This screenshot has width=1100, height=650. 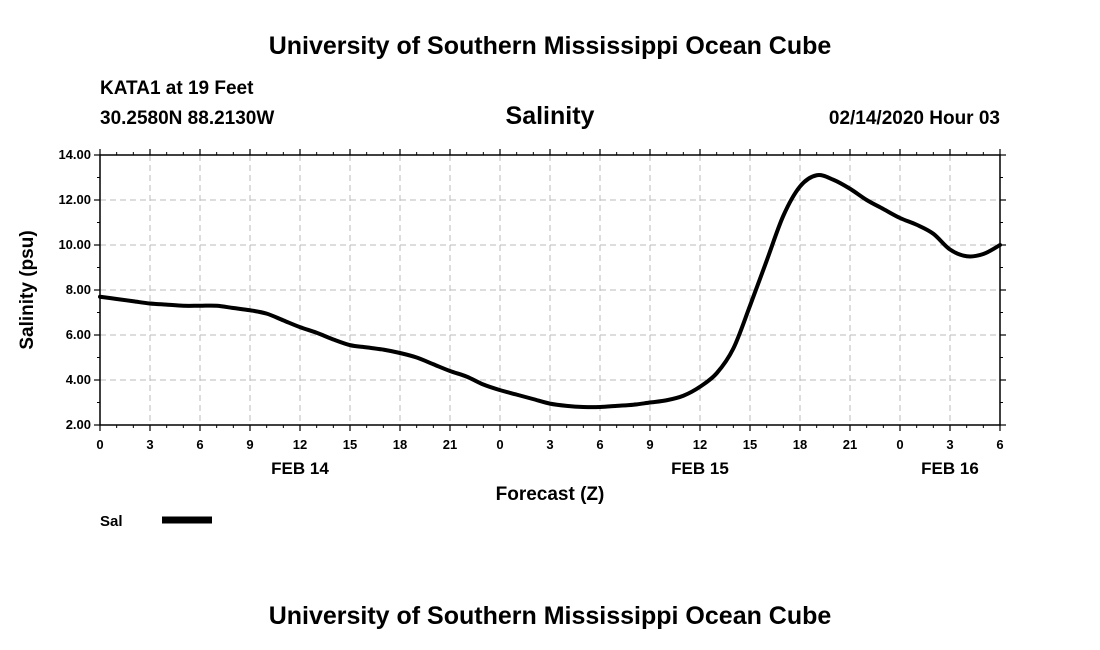 I want to click on y-tick-label: 2.00, so click(x=78, y=424).